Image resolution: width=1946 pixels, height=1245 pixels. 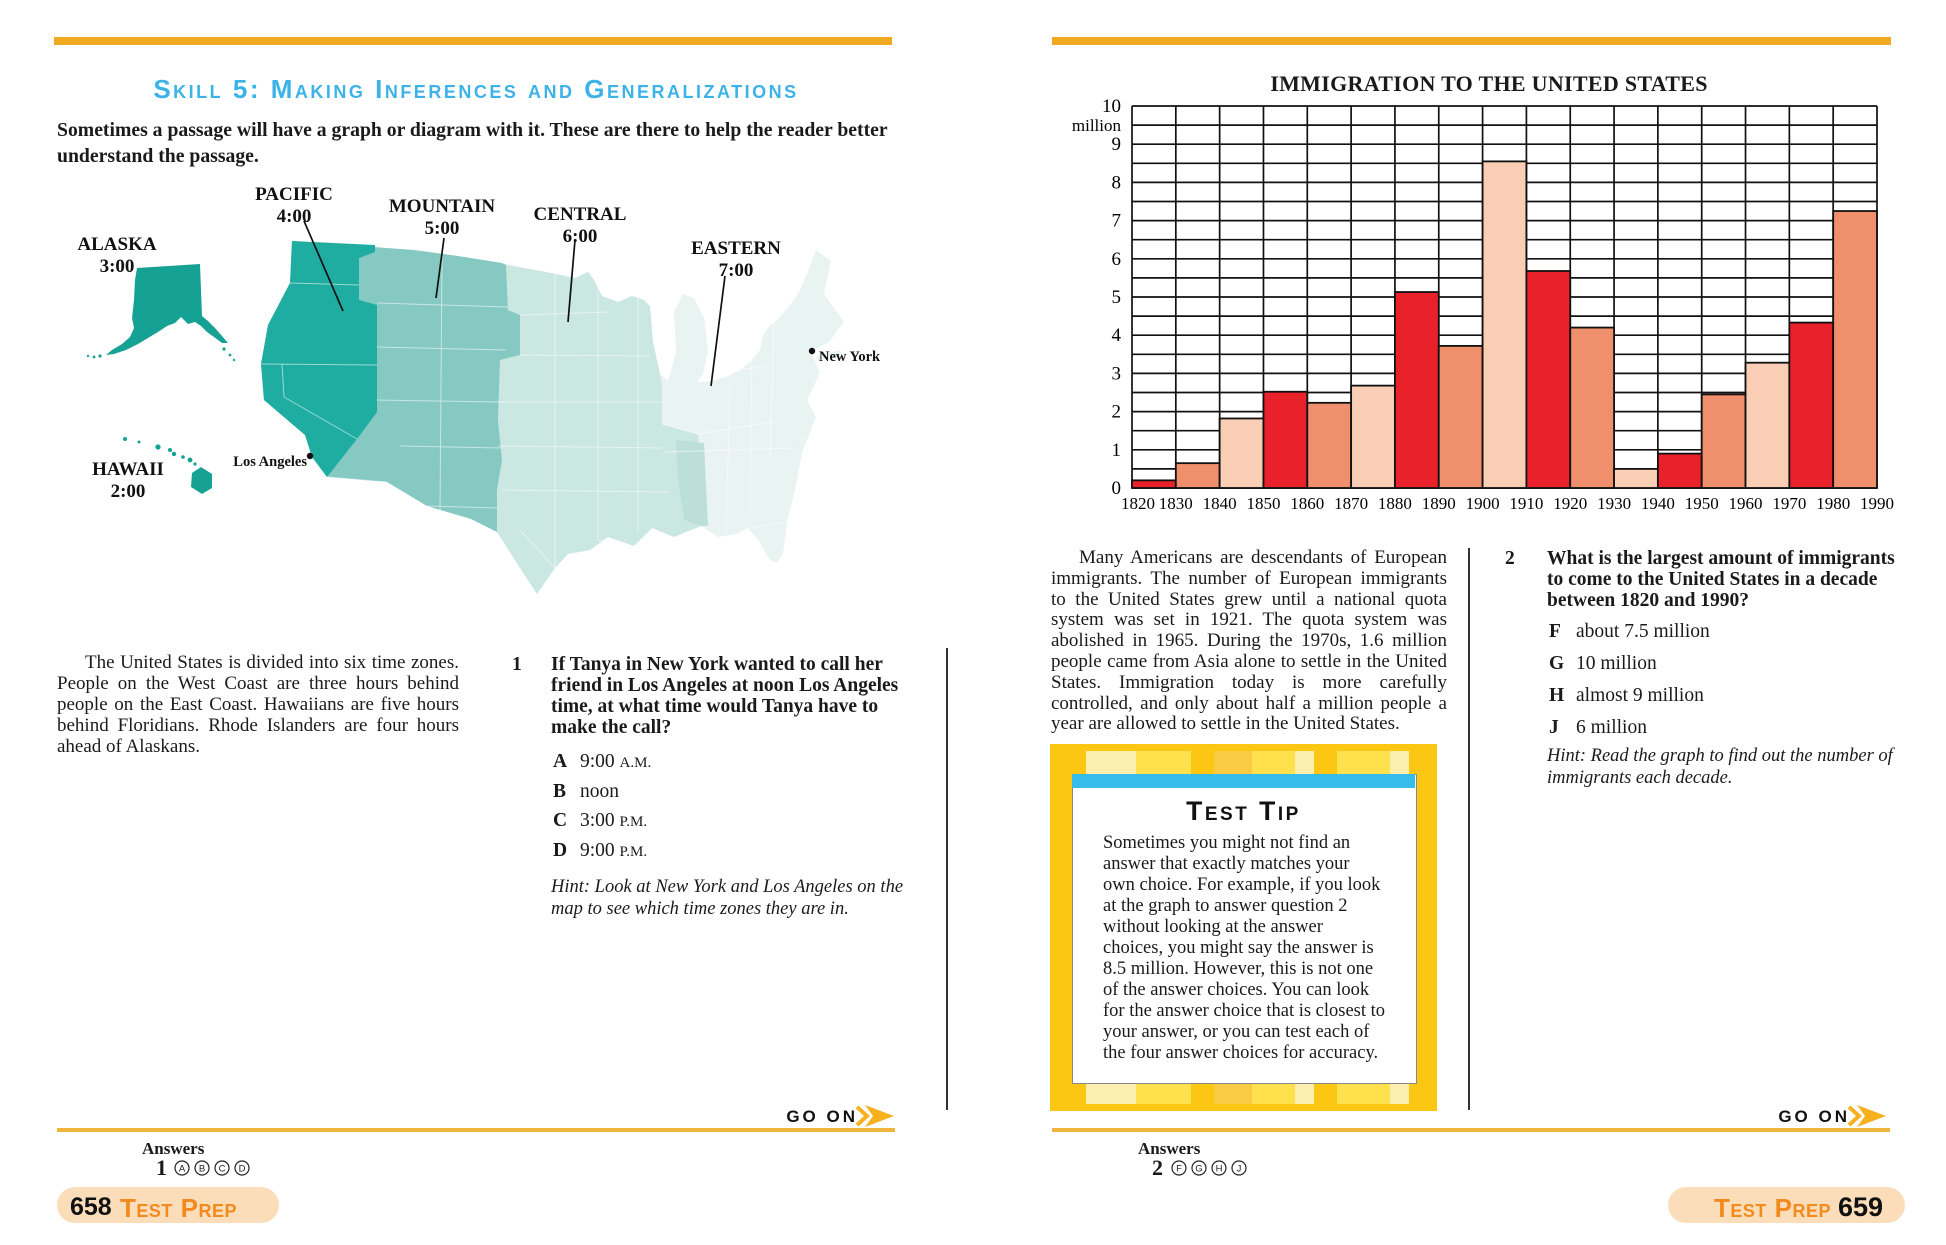 I want to click on svg-text: ALASKA, so click(x=116, y=244).